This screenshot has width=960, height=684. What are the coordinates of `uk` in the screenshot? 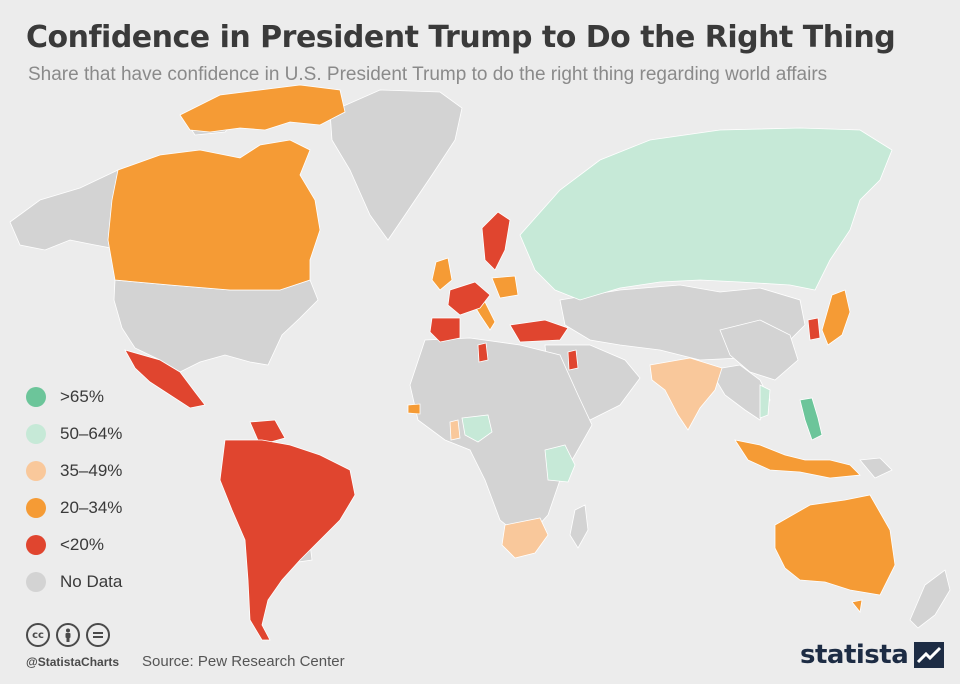 It's located at (442, 274).